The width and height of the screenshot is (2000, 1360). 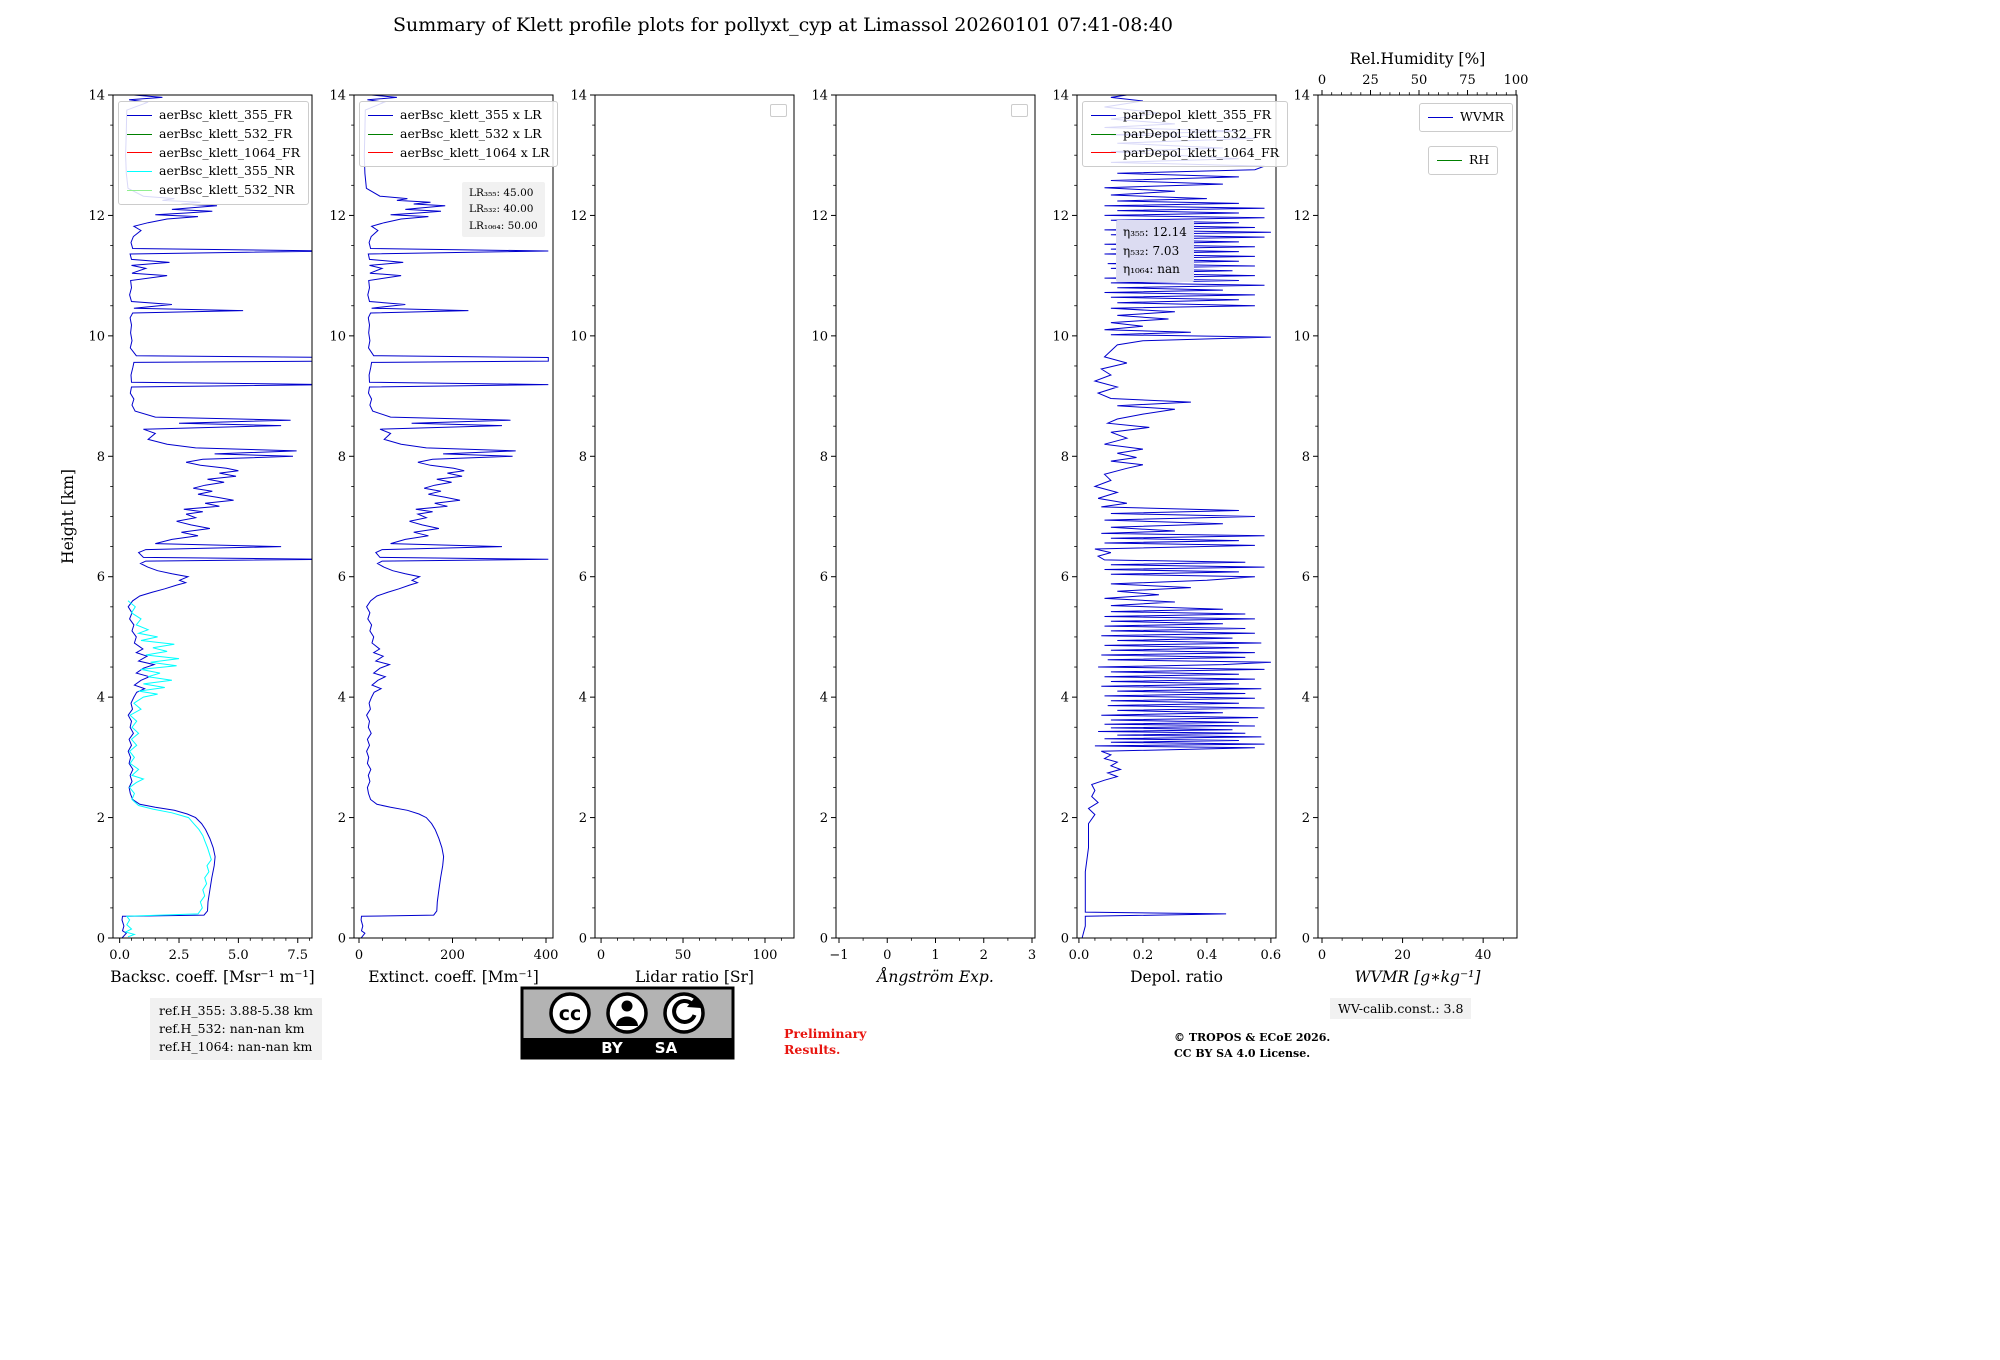 I want to click on x-axis-label: Lidar ratio [Sr], so click(x=694, y=977).